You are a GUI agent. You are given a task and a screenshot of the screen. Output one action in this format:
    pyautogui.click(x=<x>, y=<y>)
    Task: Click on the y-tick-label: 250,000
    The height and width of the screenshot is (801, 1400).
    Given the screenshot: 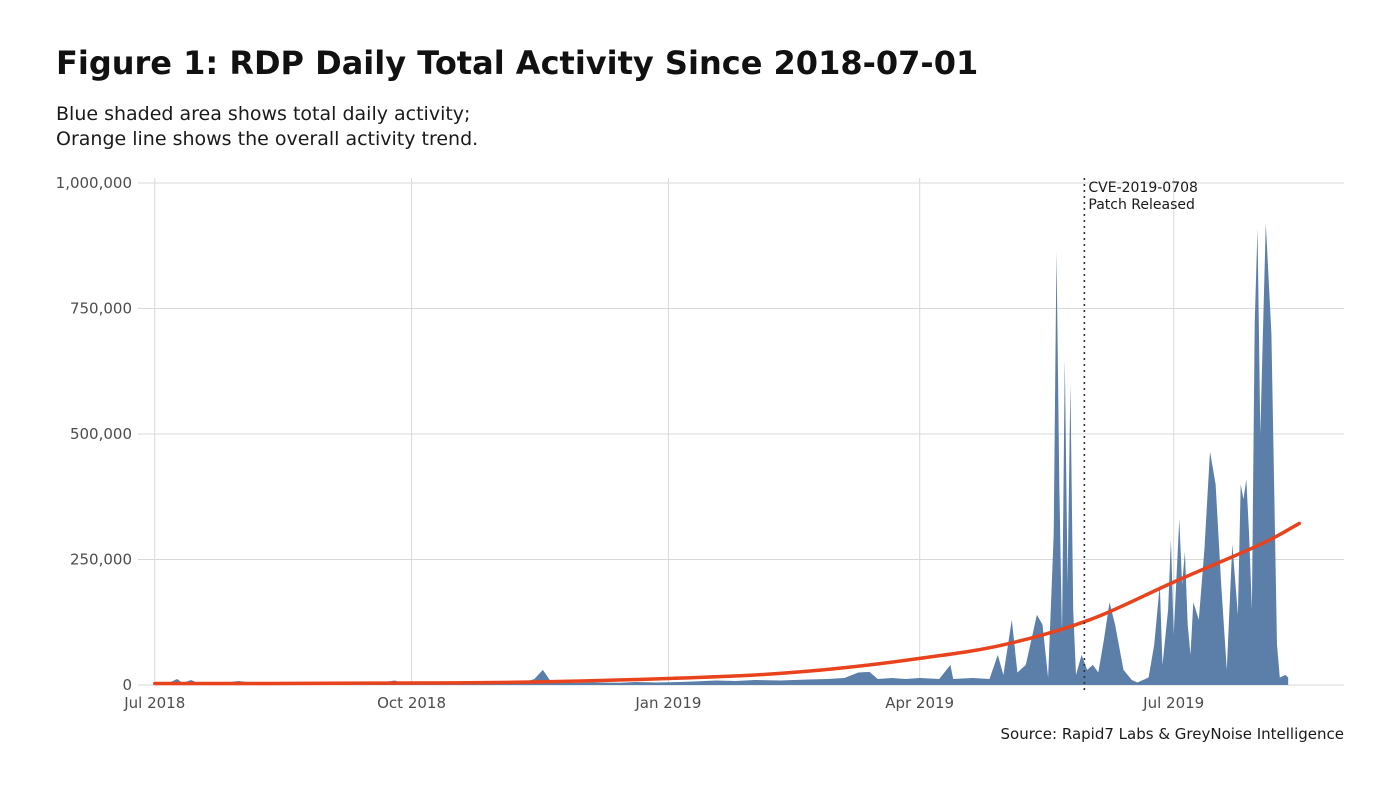 What is the action you would take?
    pyautogui.click(x=101, y=560)
    